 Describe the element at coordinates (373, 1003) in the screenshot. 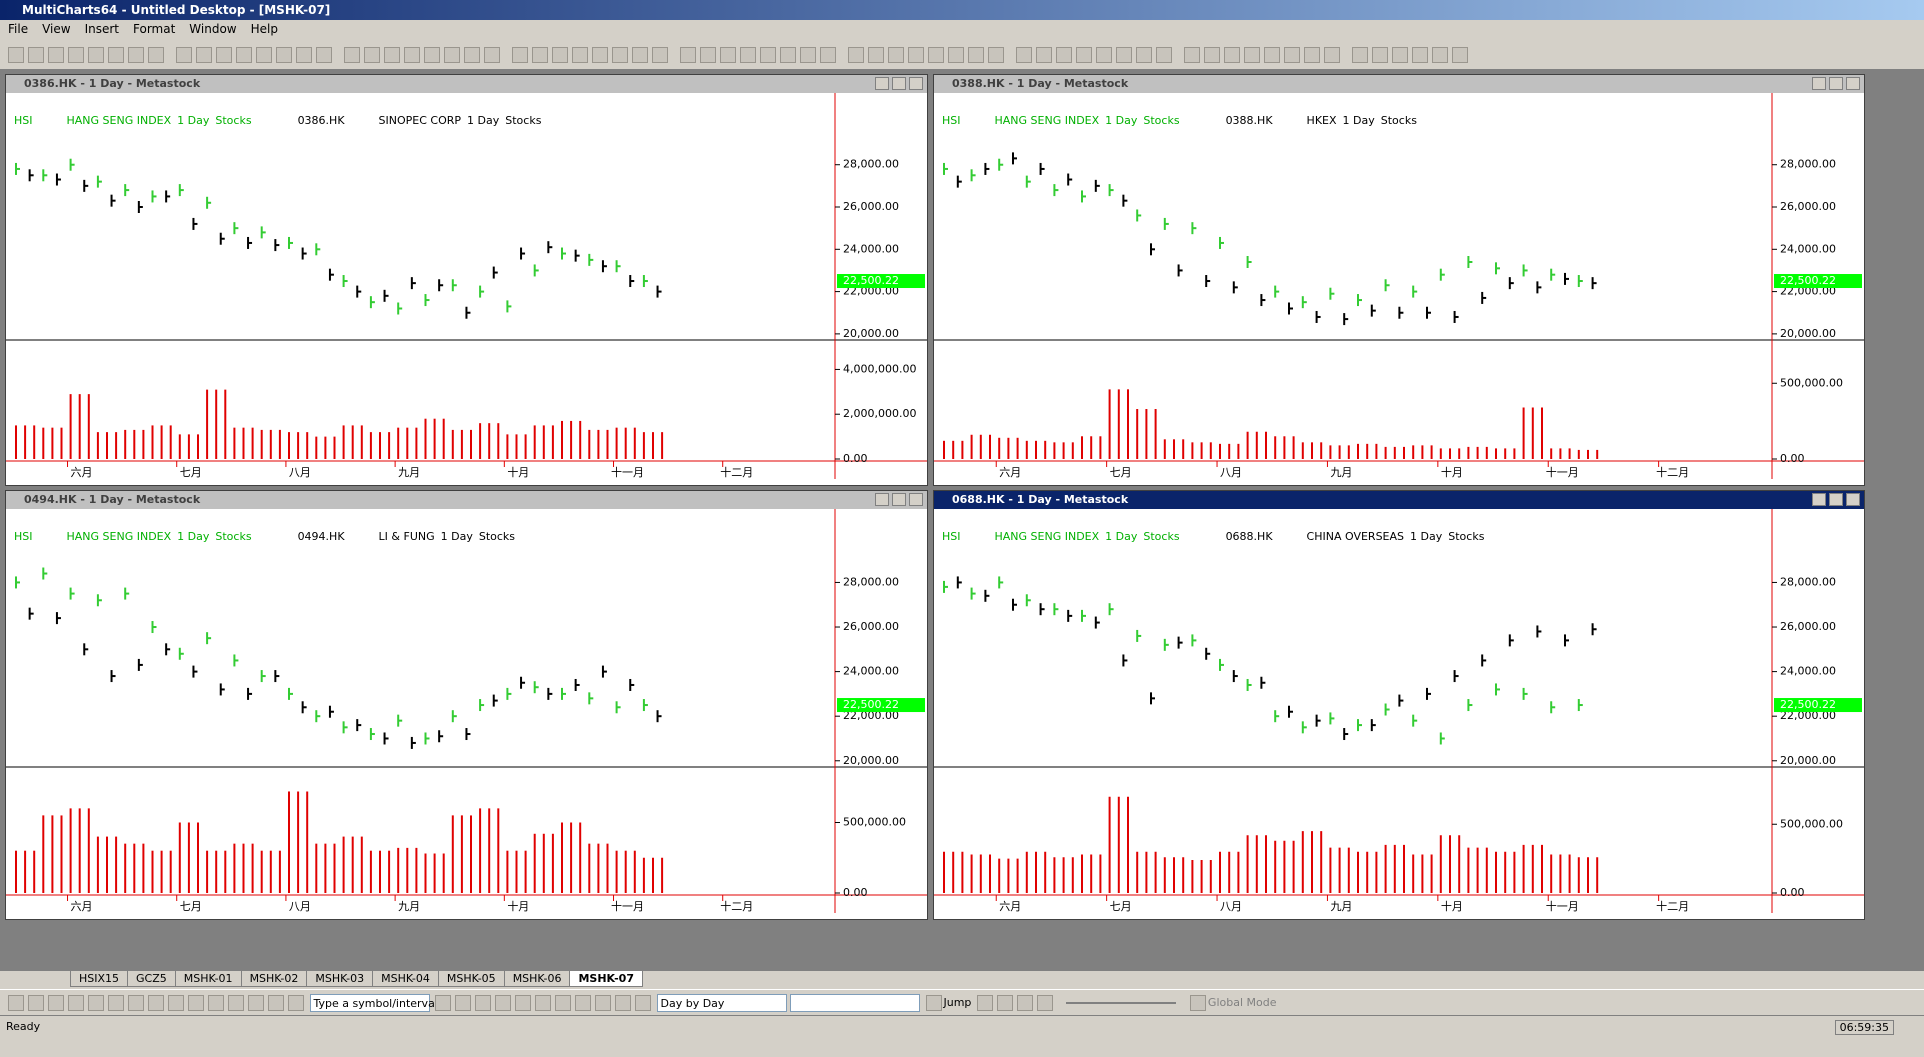

I see `symbol-box: Type a symbol/interval` at that location.